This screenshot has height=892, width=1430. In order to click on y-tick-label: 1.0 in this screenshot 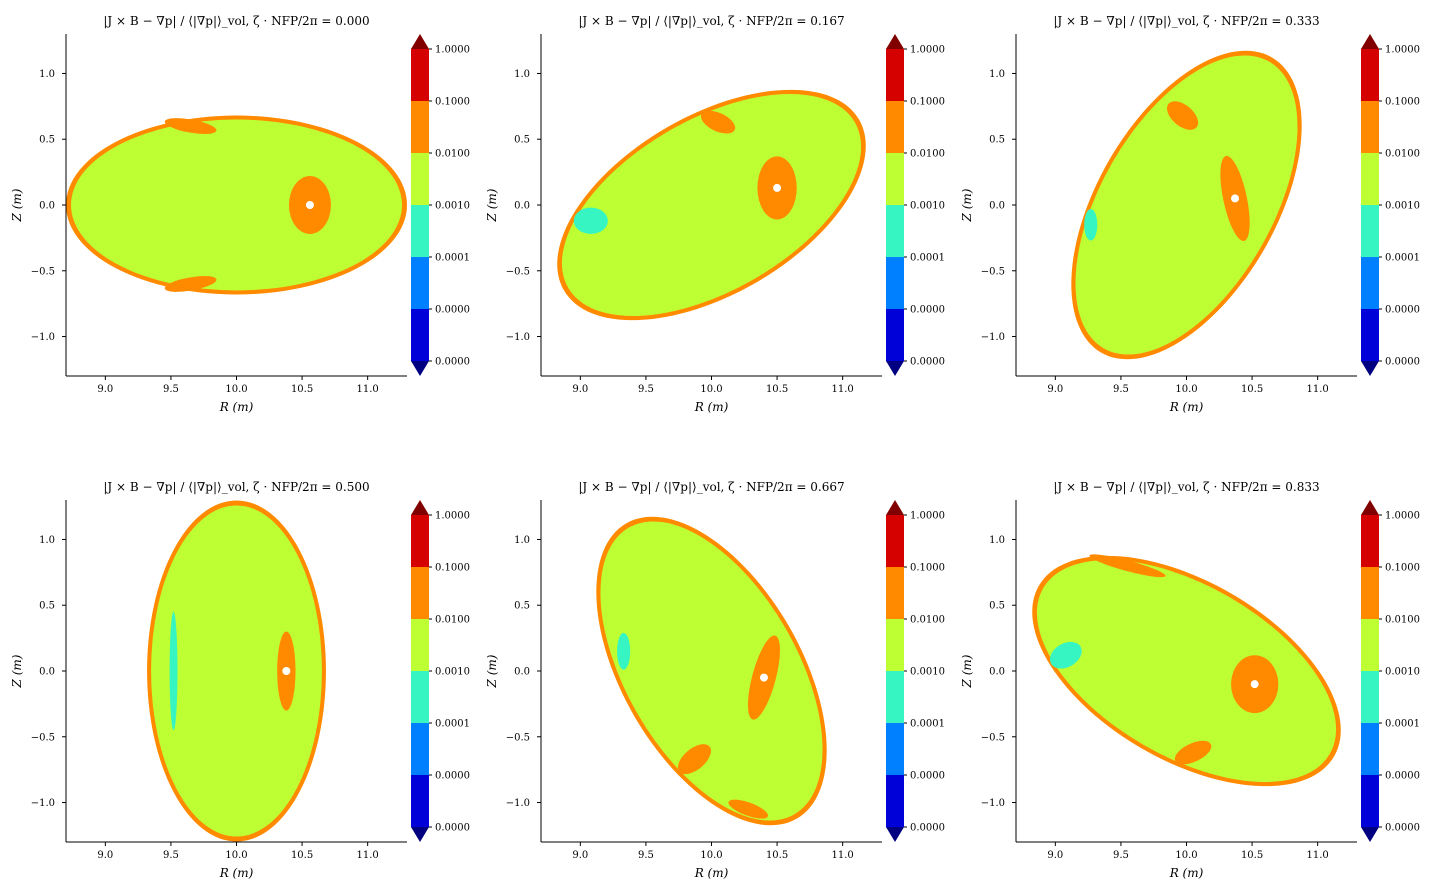, I will do `click(997, 540)`.